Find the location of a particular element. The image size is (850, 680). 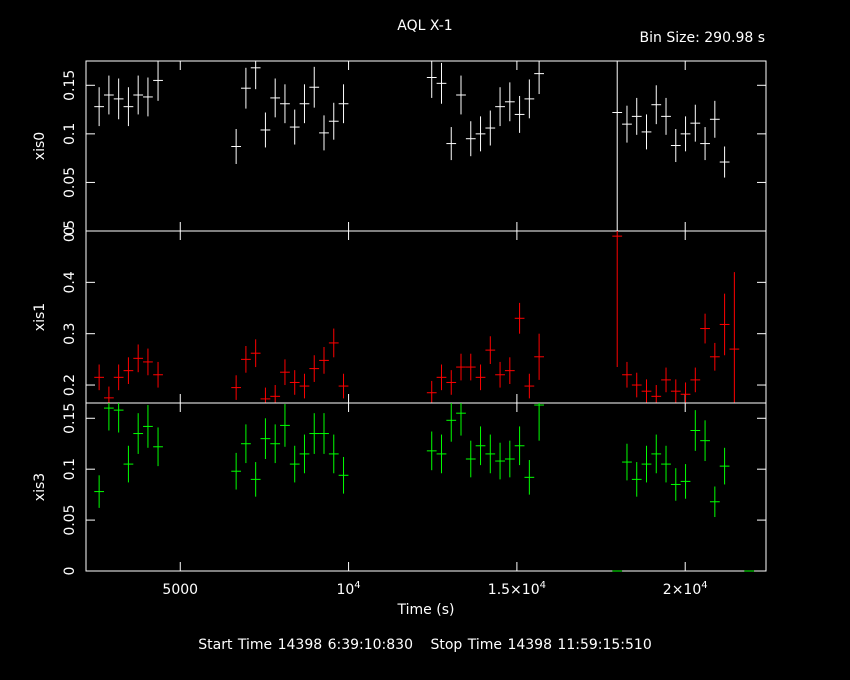

xtick-label: 104 is located at coordinates (348, 589).